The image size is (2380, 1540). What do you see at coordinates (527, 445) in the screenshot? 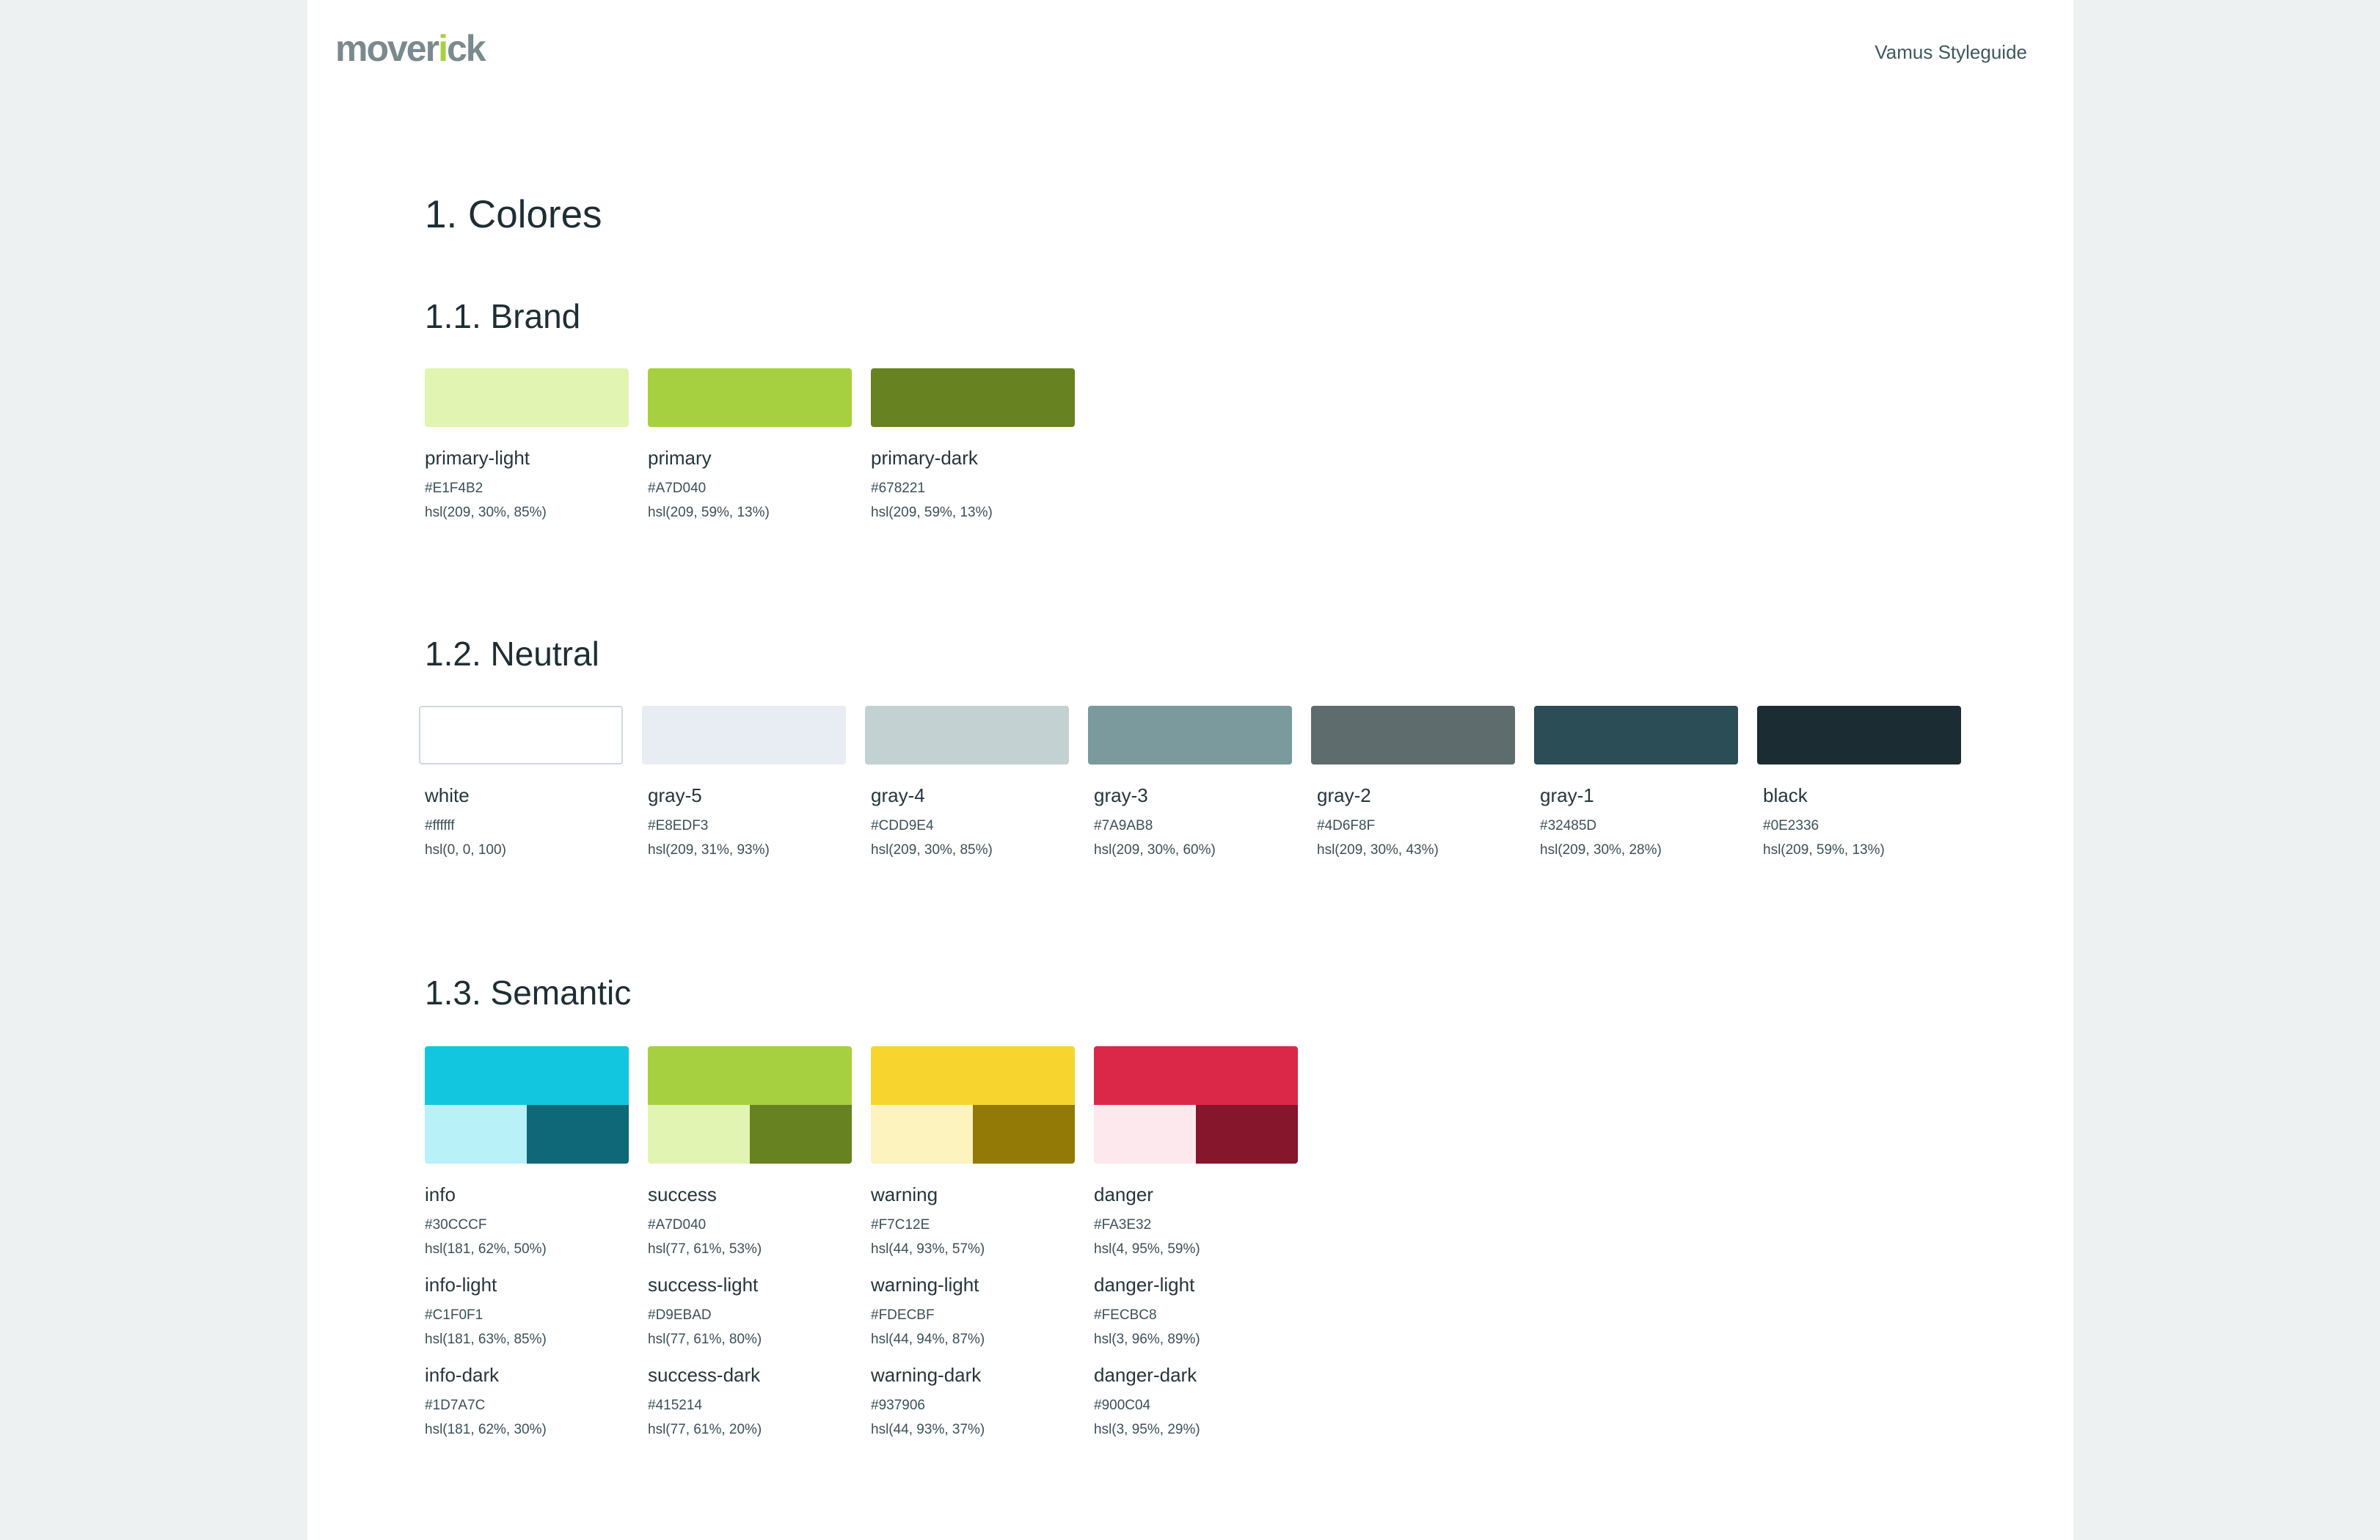
I see `swatch-primary-light: primary-light #E1F4B2 hsl(209, 30%, 85%)` at bounding box center [527, 445].